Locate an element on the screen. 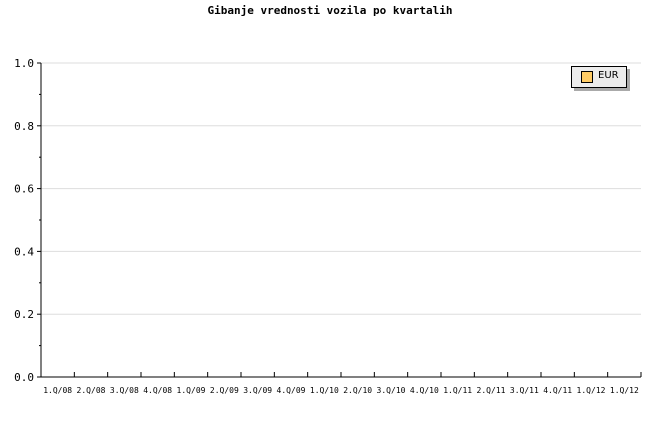  chart-title: Gibanje vrednosti vozila po kvartalih is located at coordinates (330, 10).